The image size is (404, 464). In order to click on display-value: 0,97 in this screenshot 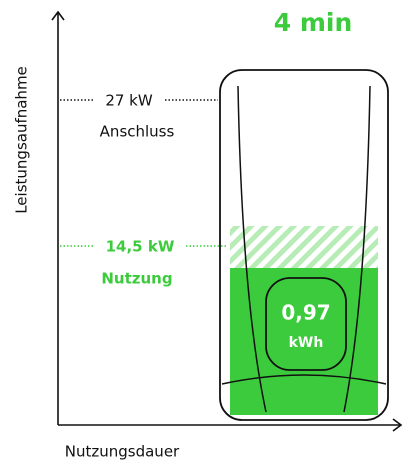, I will do `click(305, 313)`.